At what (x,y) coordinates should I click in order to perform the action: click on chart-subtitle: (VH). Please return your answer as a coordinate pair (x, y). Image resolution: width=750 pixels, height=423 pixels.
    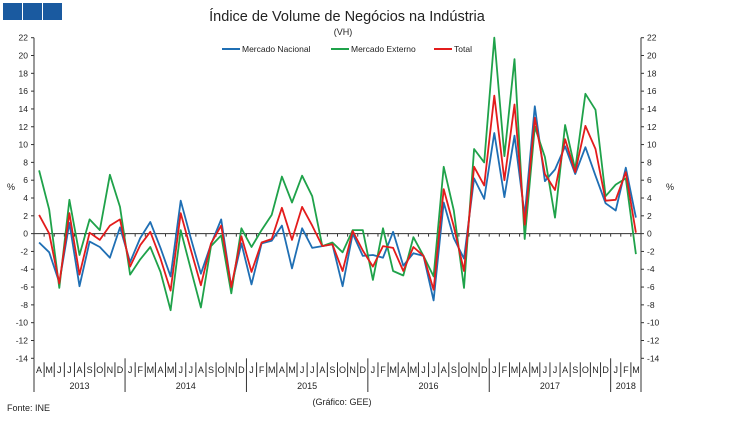
    Looking at the image, I should click on (343, 32).